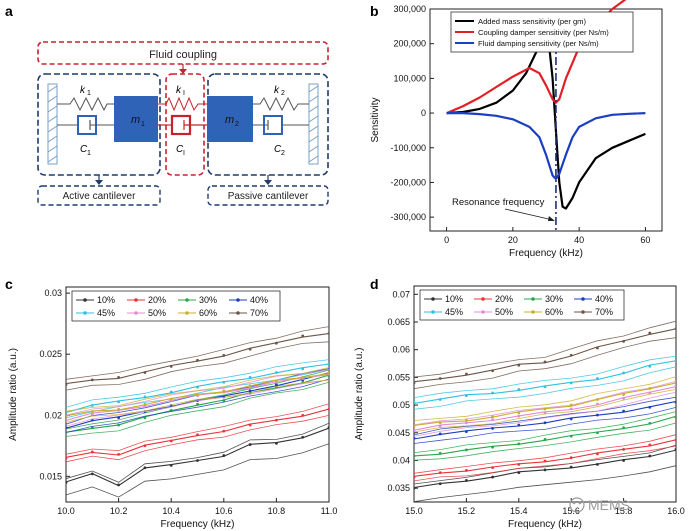  I want to click on sens-ytick-label: -200,000, so click(408, 182).